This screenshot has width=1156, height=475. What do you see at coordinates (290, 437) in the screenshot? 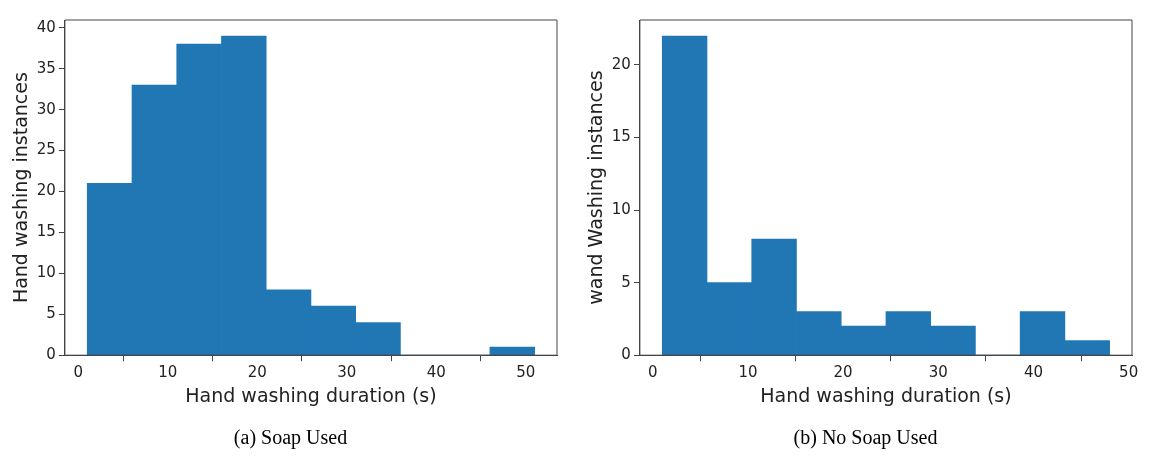
I see `text: (a) Soap Used` at bounding box center [290, 437].